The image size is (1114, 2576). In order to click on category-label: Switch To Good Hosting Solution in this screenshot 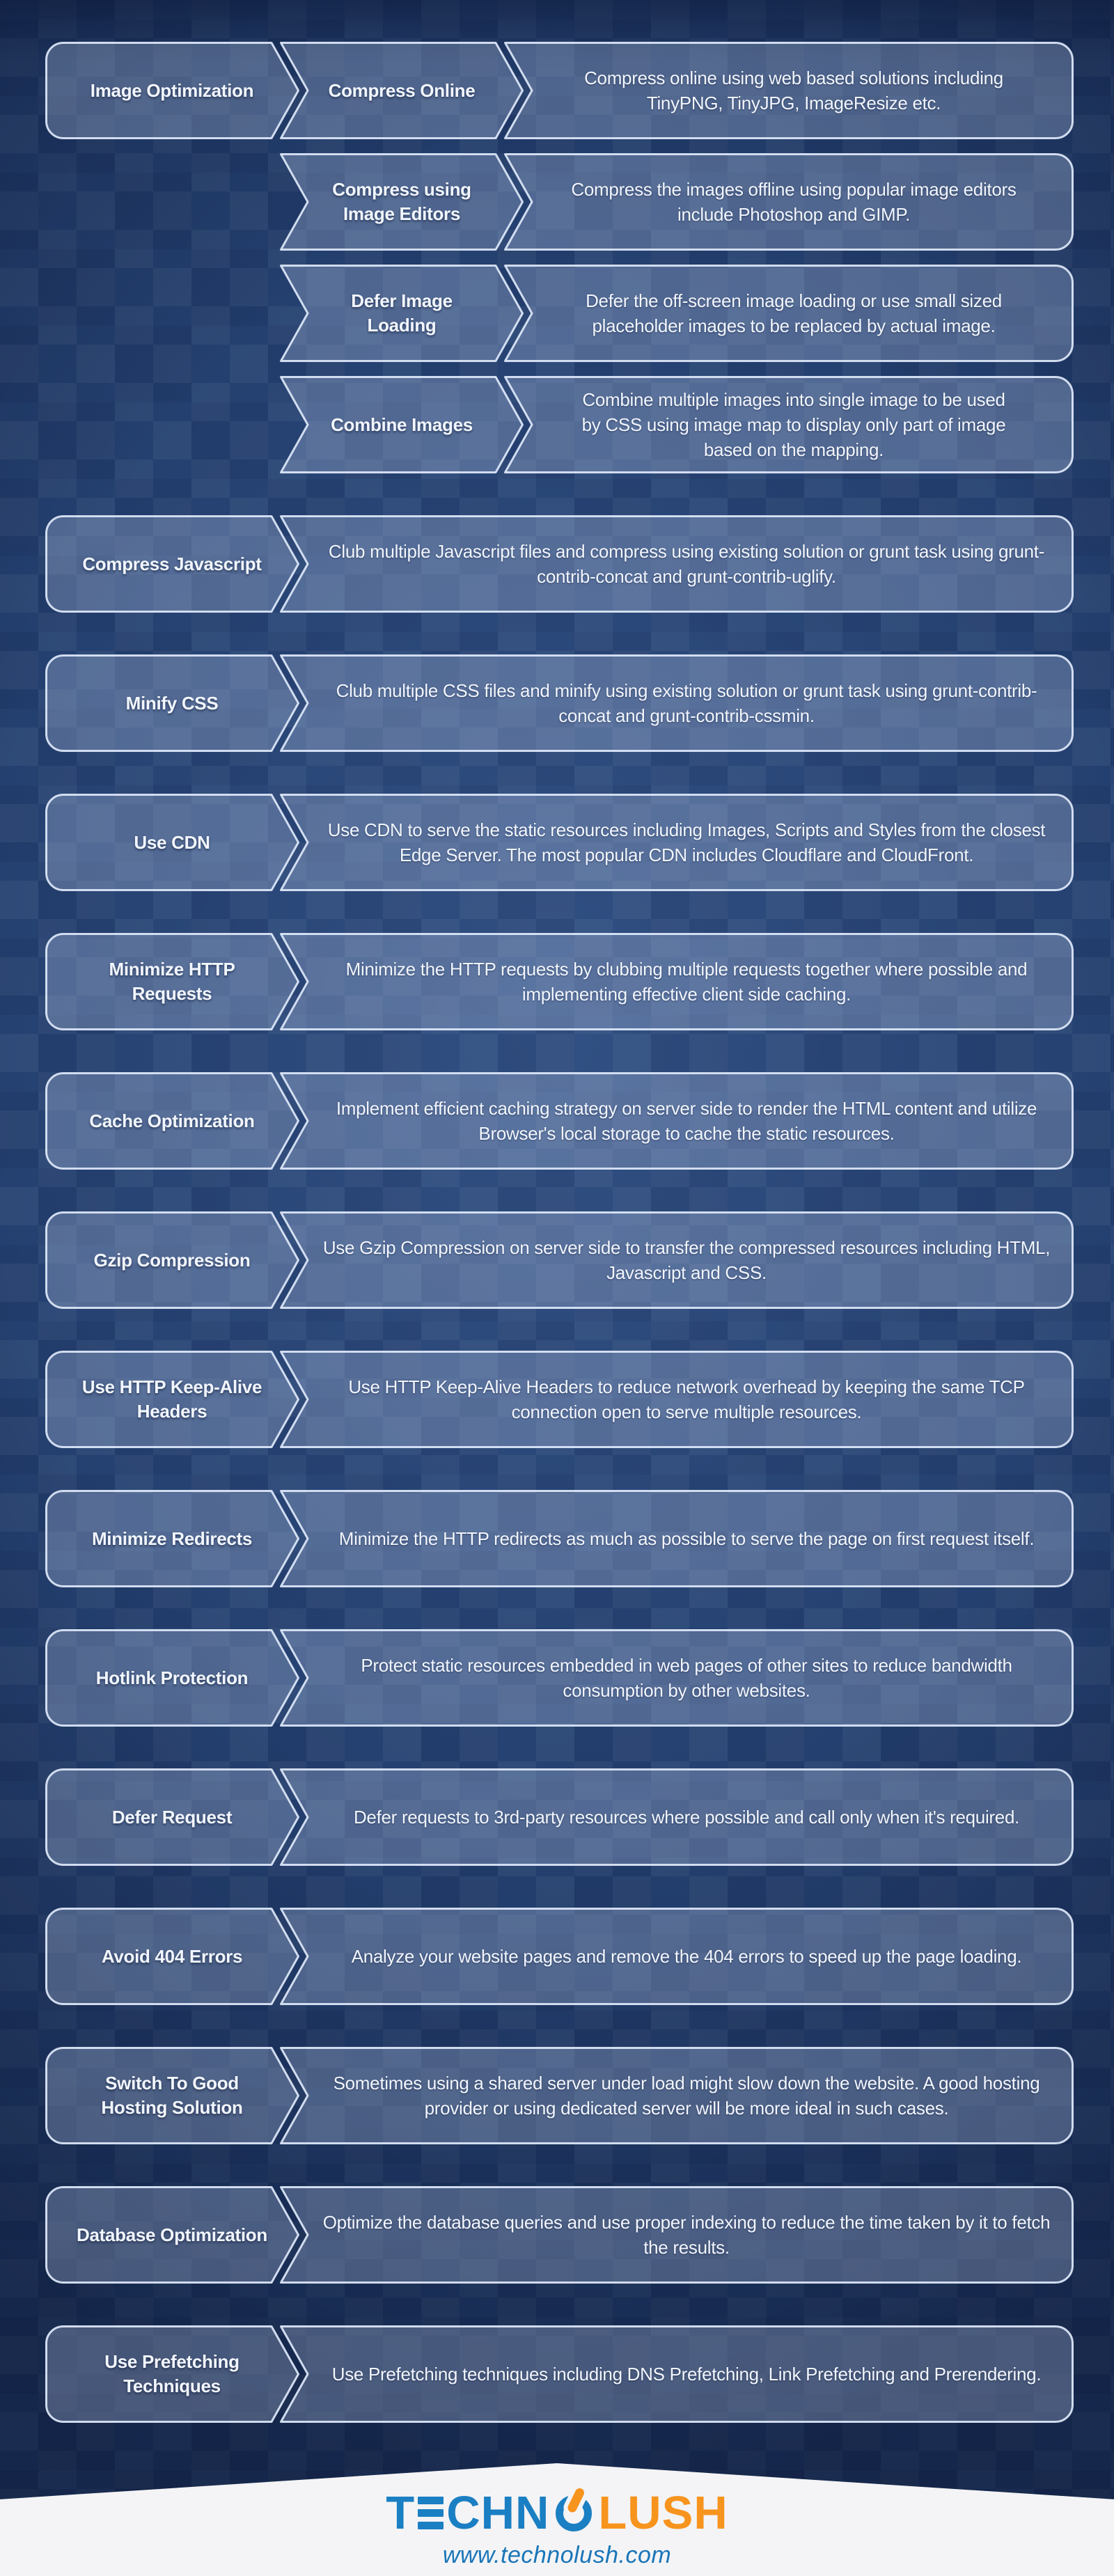, I will do `click(172, 2095)`.